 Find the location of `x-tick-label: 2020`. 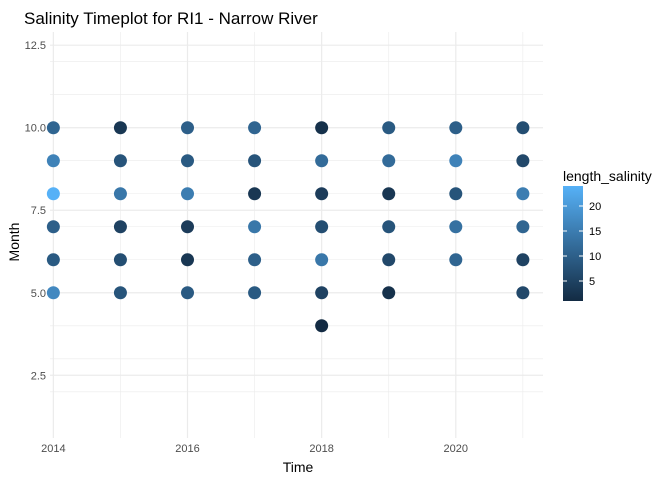

x-tick-label: 2020 is located at coordinates (456, 449).